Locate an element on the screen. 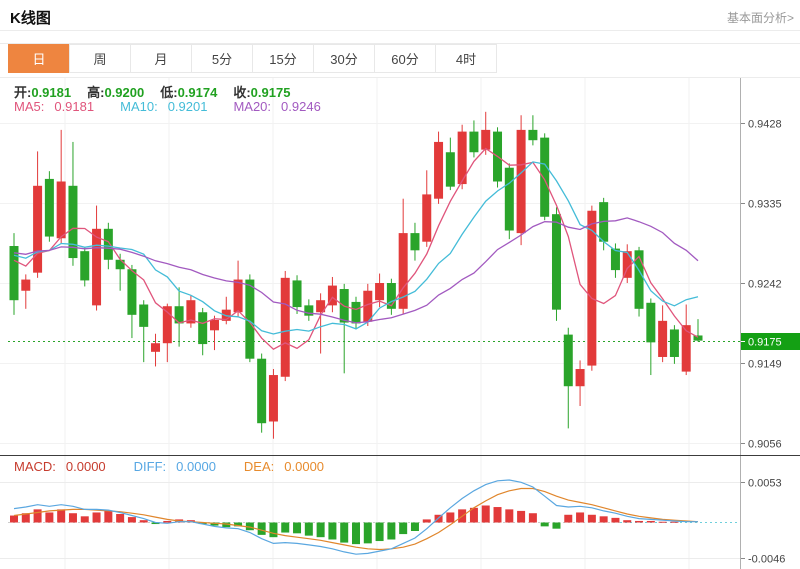 Image resolution: width=800 pixels, height=569 pixels. close-value: 0.9175 is located at coordinates (270, 92).